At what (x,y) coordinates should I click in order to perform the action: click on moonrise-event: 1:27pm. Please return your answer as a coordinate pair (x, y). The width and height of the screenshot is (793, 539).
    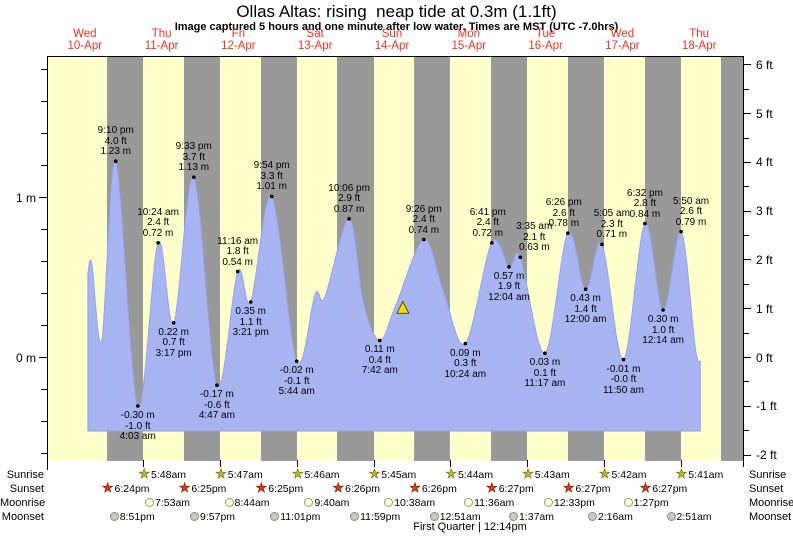
    Looking at the image, I should click on (646, 502).